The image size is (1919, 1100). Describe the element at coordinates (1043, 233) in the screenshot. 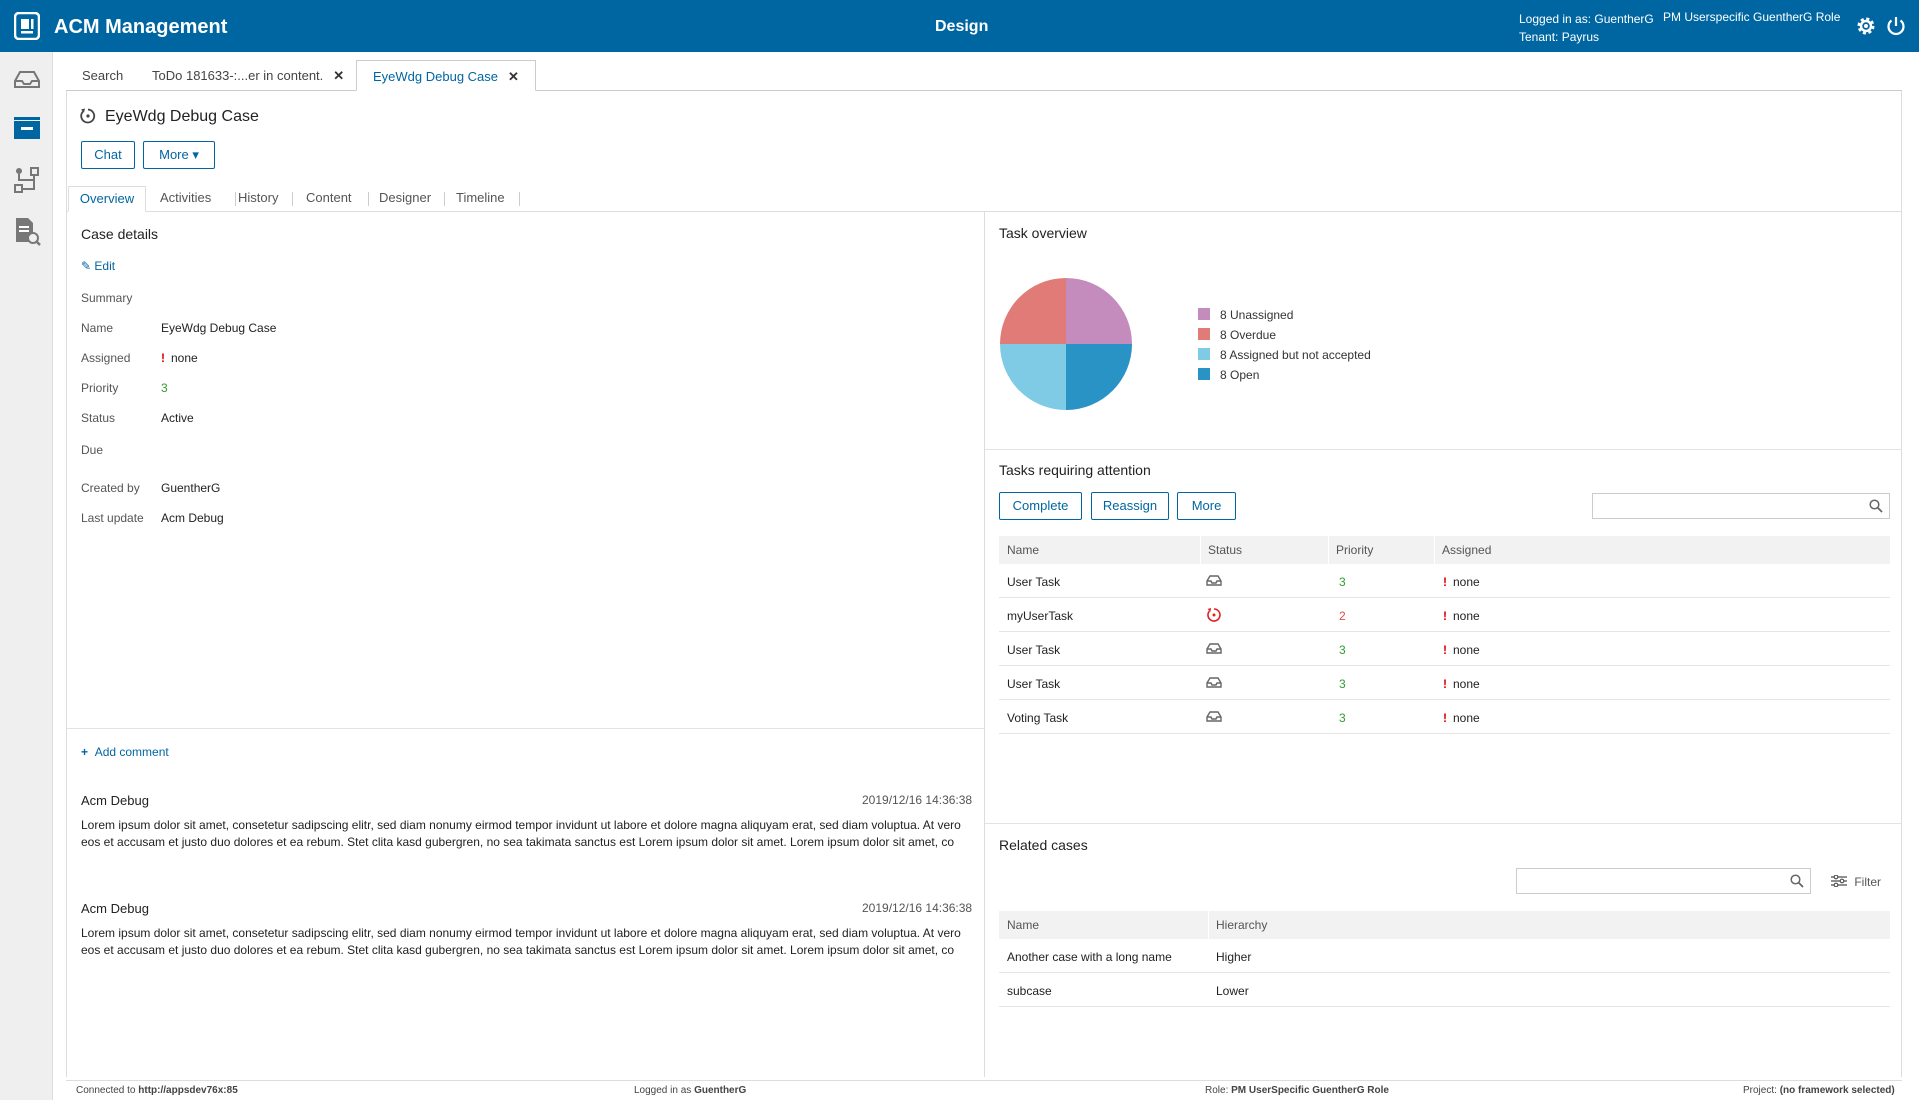

I see `task-overview-heading: Task overview` at that location.